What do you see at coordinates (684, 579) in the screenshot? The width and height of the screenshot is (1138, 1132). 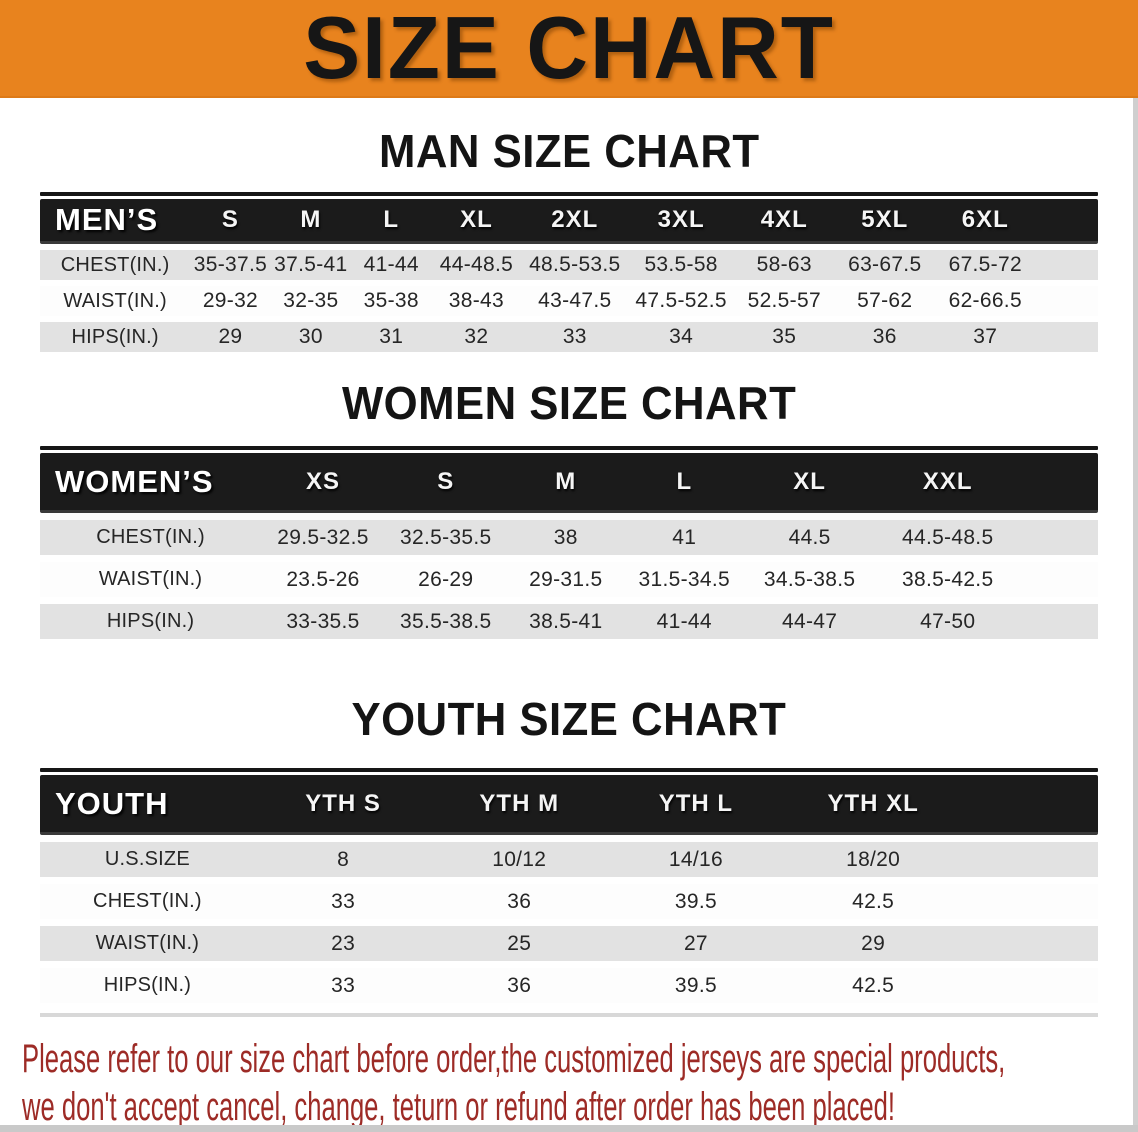 I see `size-value: 31.5-34.5` at bounding box center [684, 579].